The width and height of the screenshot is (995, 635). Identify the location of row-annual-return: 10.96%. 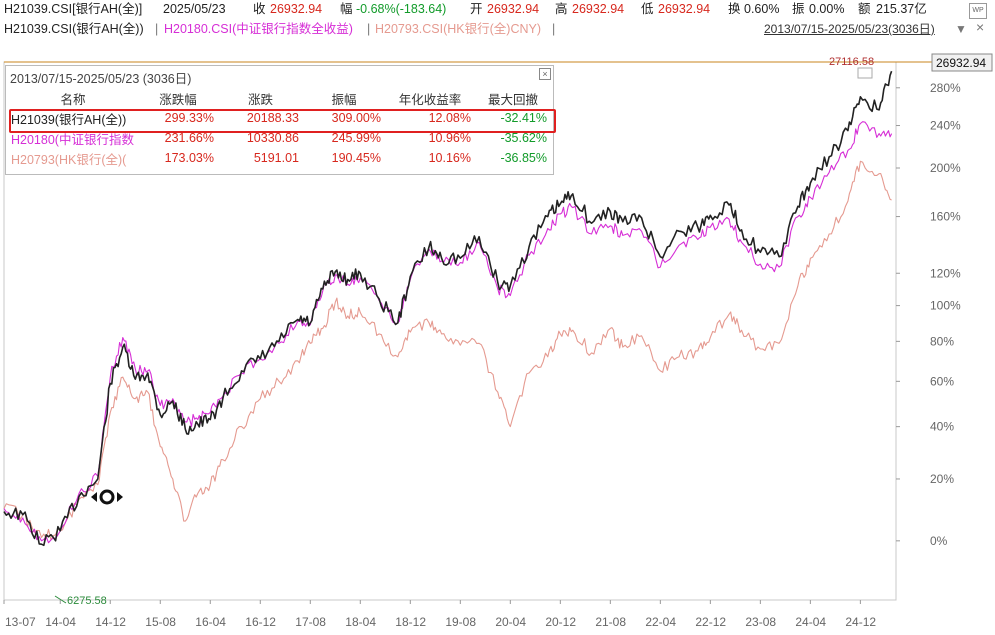
(449, 138).